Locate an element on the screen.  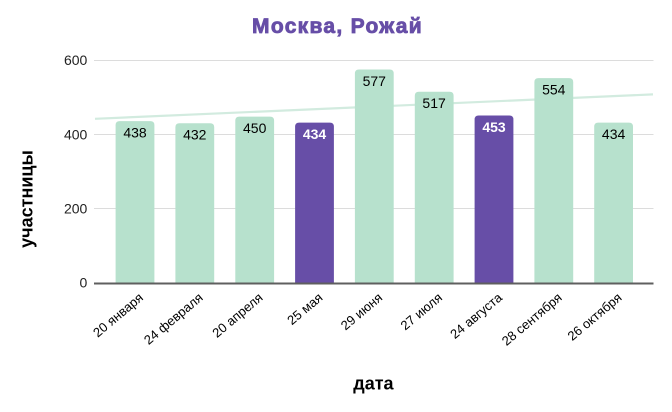
svg-text: Москва, Рожай is located at coordinates (337, 26).